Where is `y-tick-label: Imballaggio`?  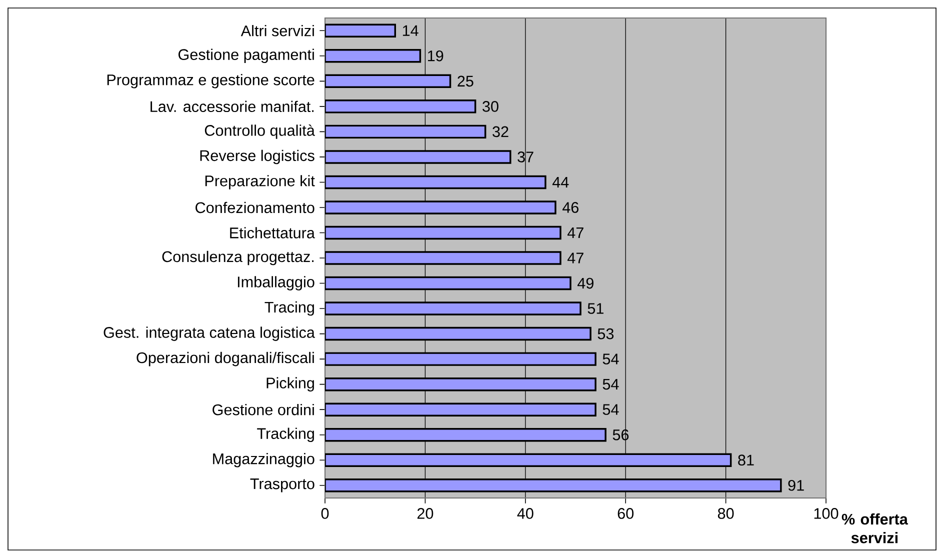
y-tick-label: Imballaggio is located at coordinates (276, 283).